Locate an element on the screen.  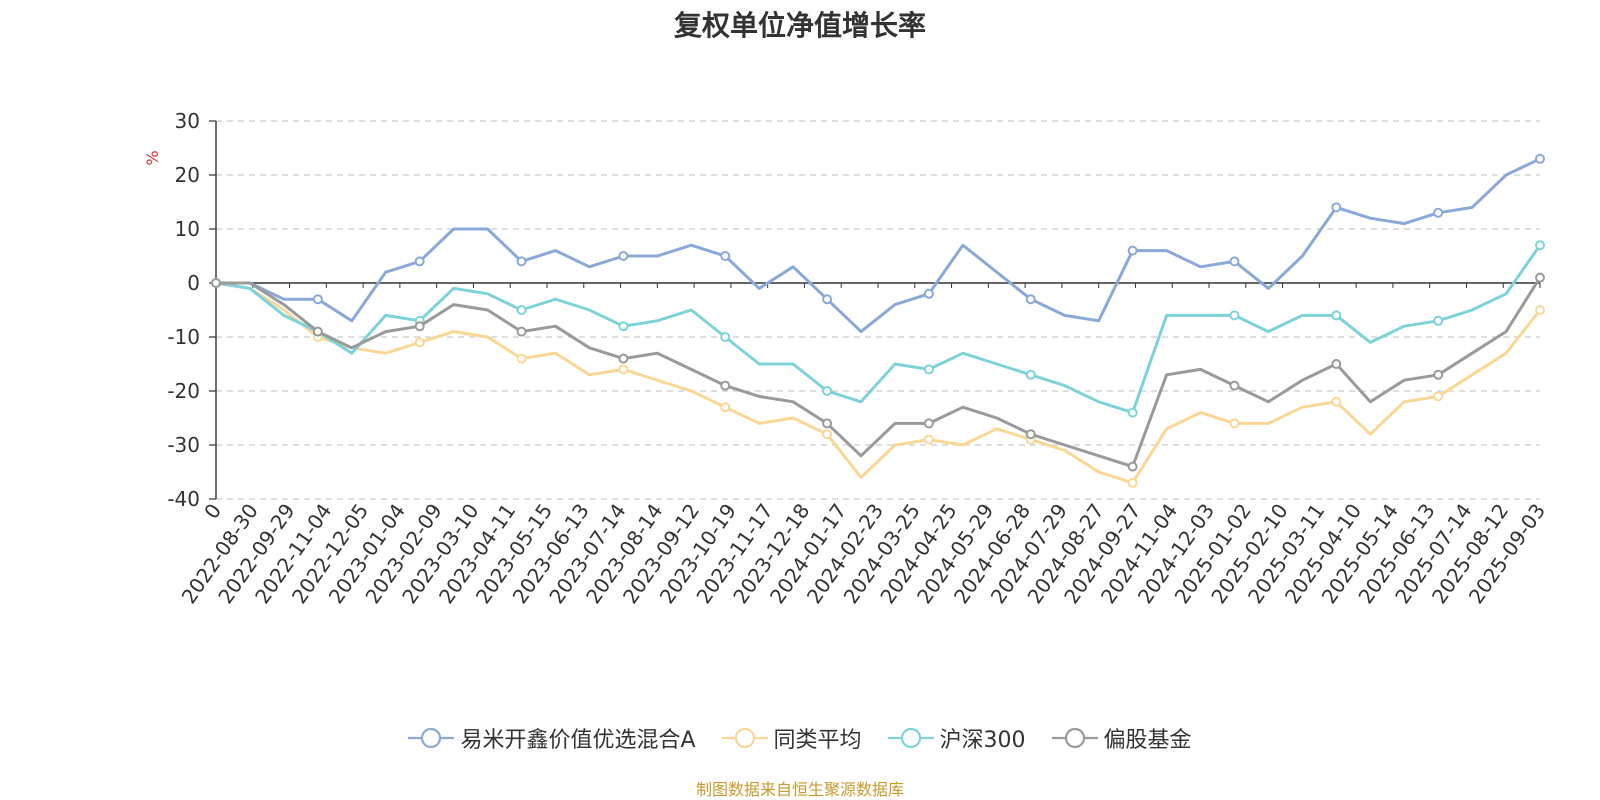
chart-title: 复权单位净值增长率 is located at coordinates (799, 25).